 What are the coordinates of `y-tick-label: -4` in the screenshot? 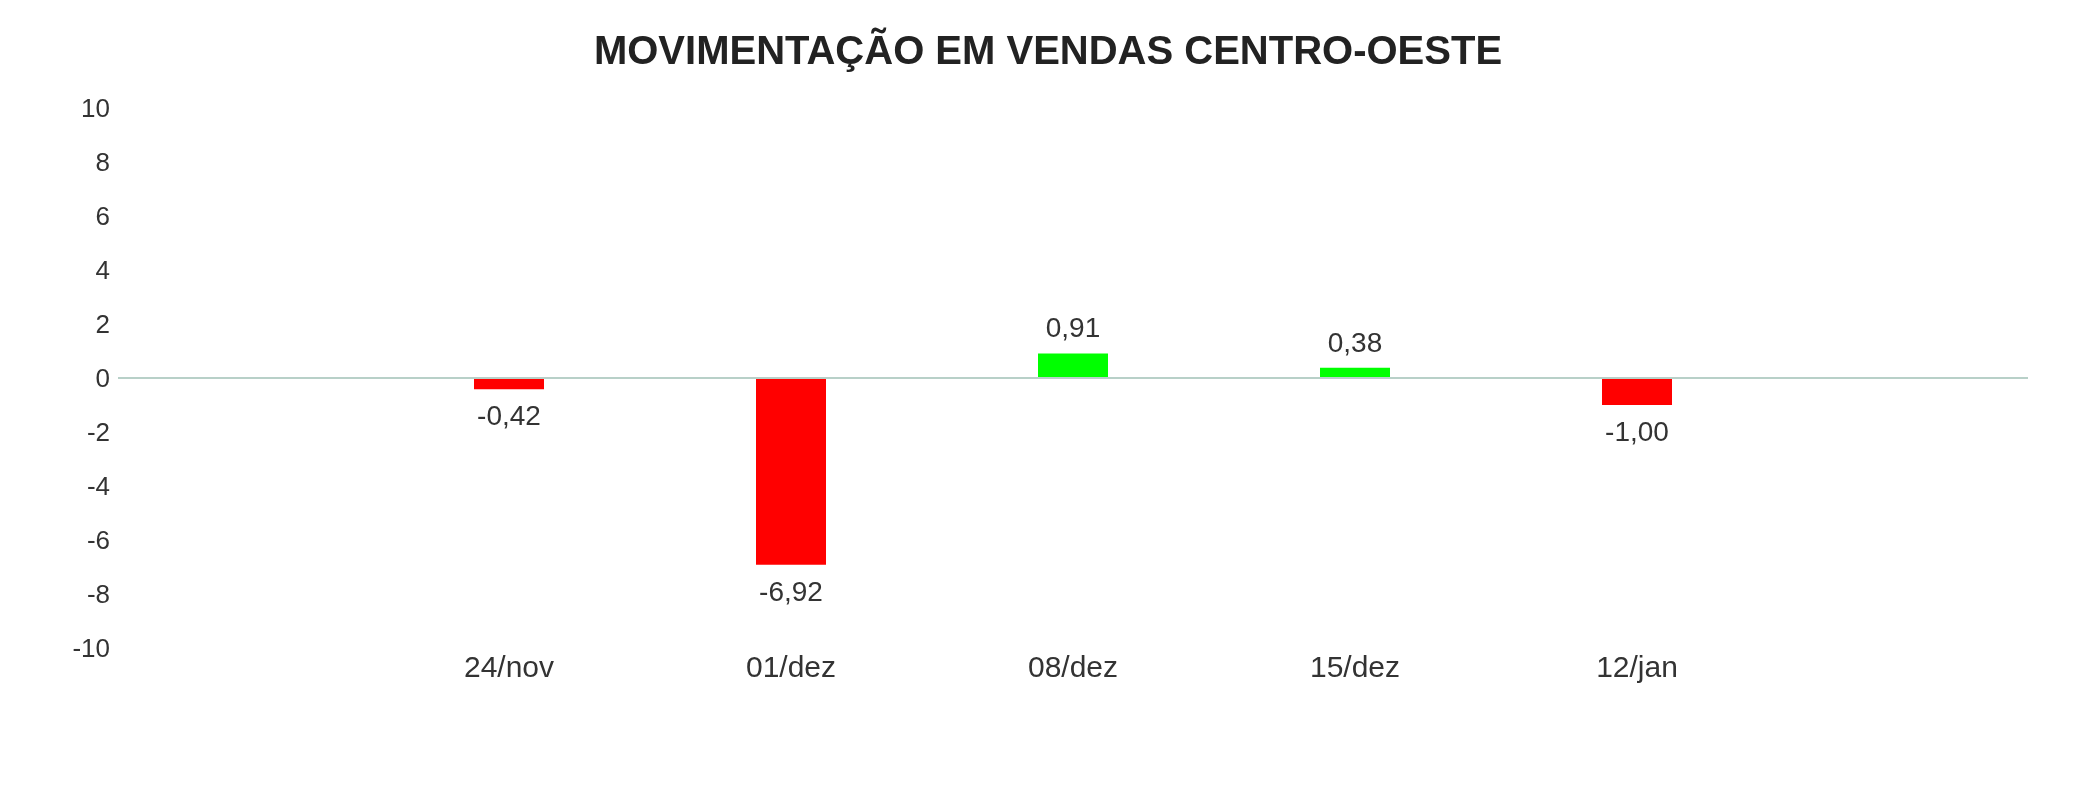 It's located at (98, 486).